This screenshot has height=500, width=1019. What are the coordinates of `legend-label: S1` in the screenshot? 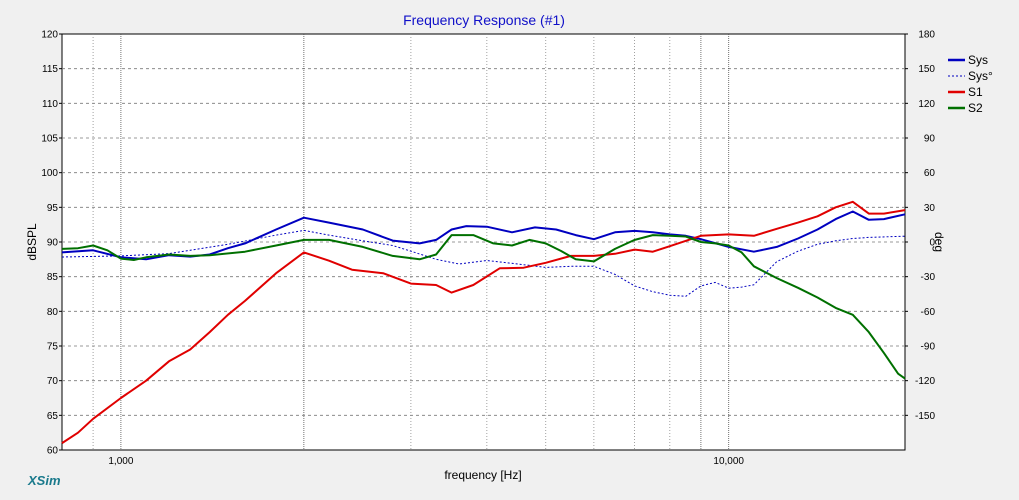 It's located at (975, 92).